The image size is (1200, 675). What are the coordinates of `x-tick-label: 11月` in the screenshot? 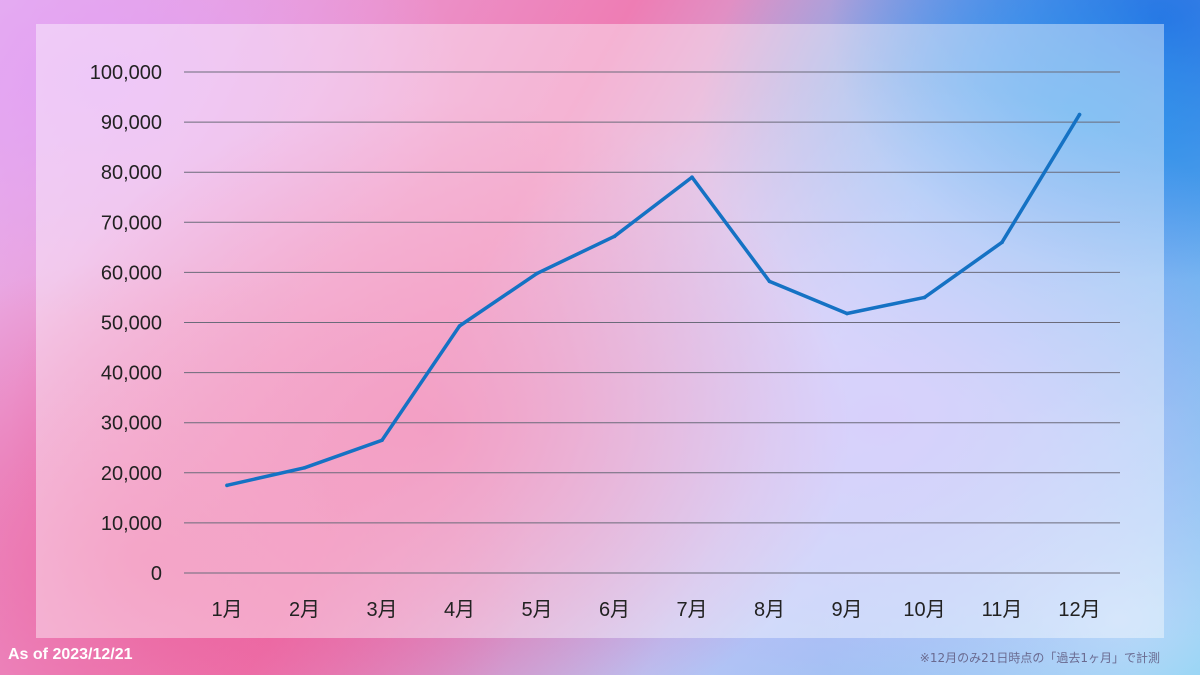 It's located at (1002, 610).